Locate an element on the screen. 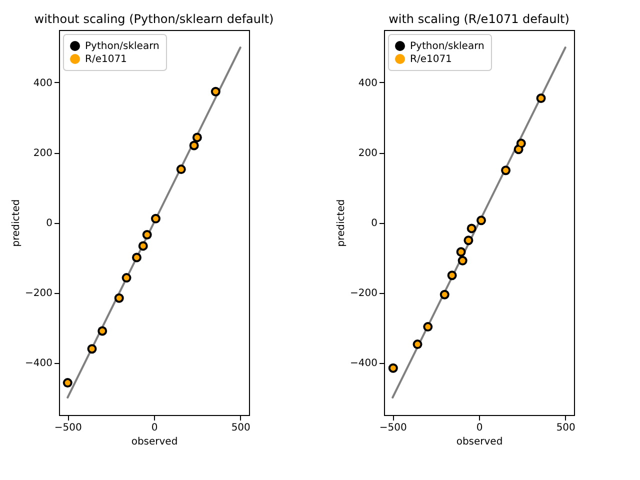 This screenshot has width=640, height=480. chart-title: with scaling (R/e1071 default) is located at coordinates (479, 19).